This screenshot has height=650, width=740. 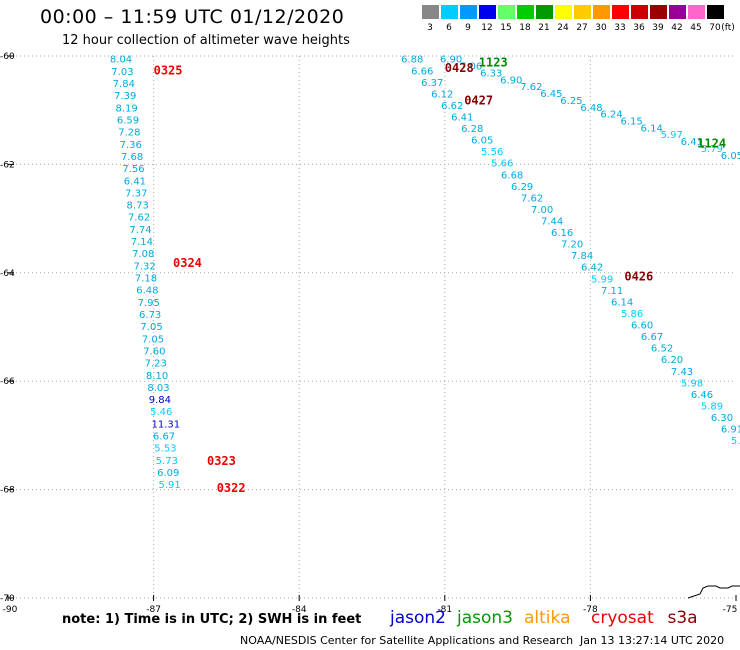 I want to click on pass-time-label: 0428, so click(x=459, y=68).